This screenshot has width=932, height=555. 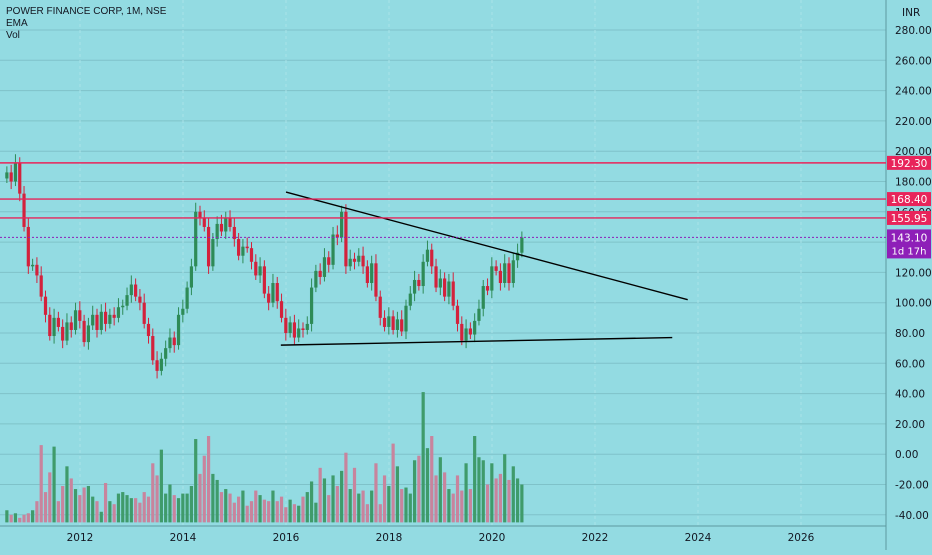 I want to click on symbol-title: POWER FINANCE CORP, 1M, NSE, so click(x=86, y=11).